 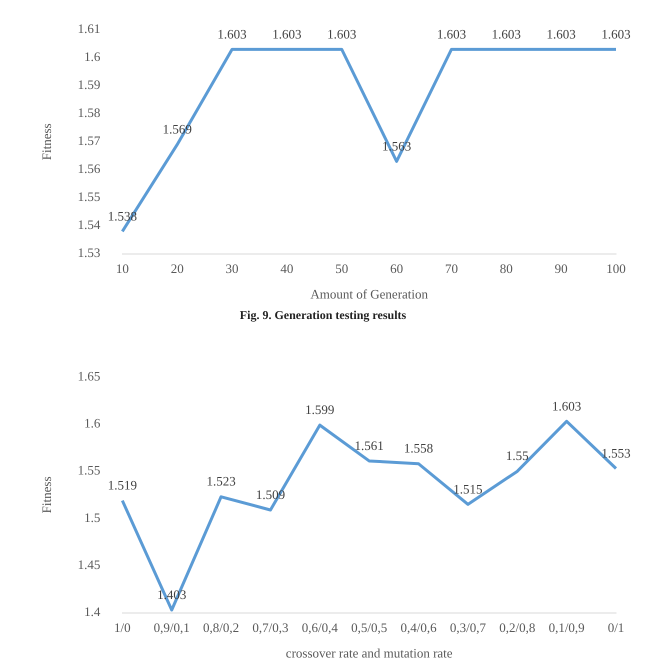 What do you see at coordinates (89, 140) in the screenshot?
I see `y-tick-label: 1.57` at bounding box center [89, 140].